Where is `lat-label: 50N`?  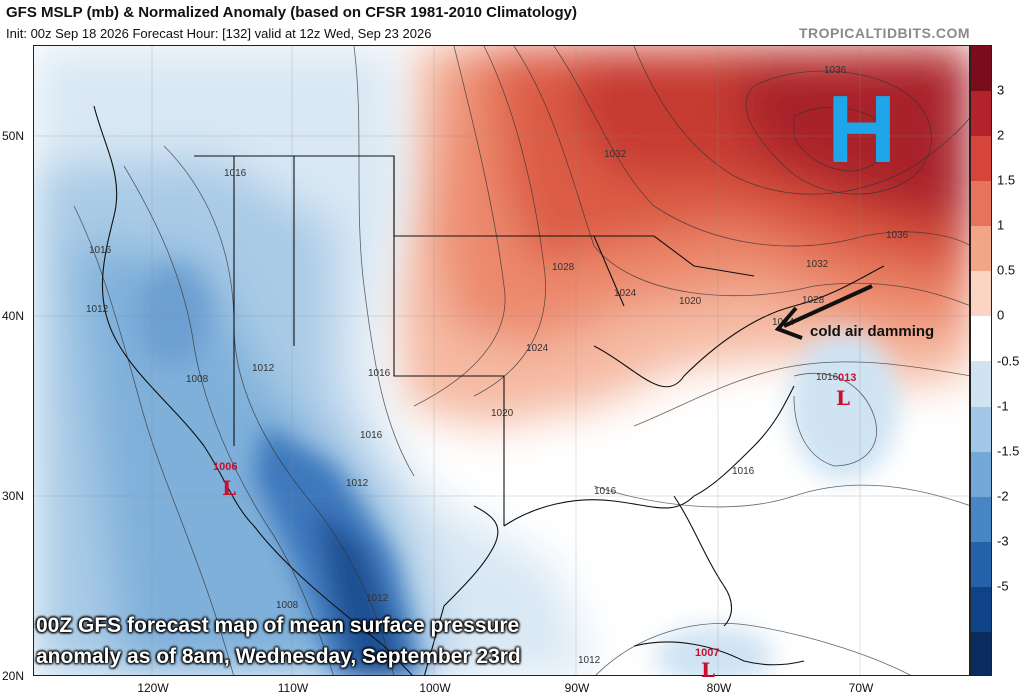
lat-label: 50N is located at coordinates (13, 136).